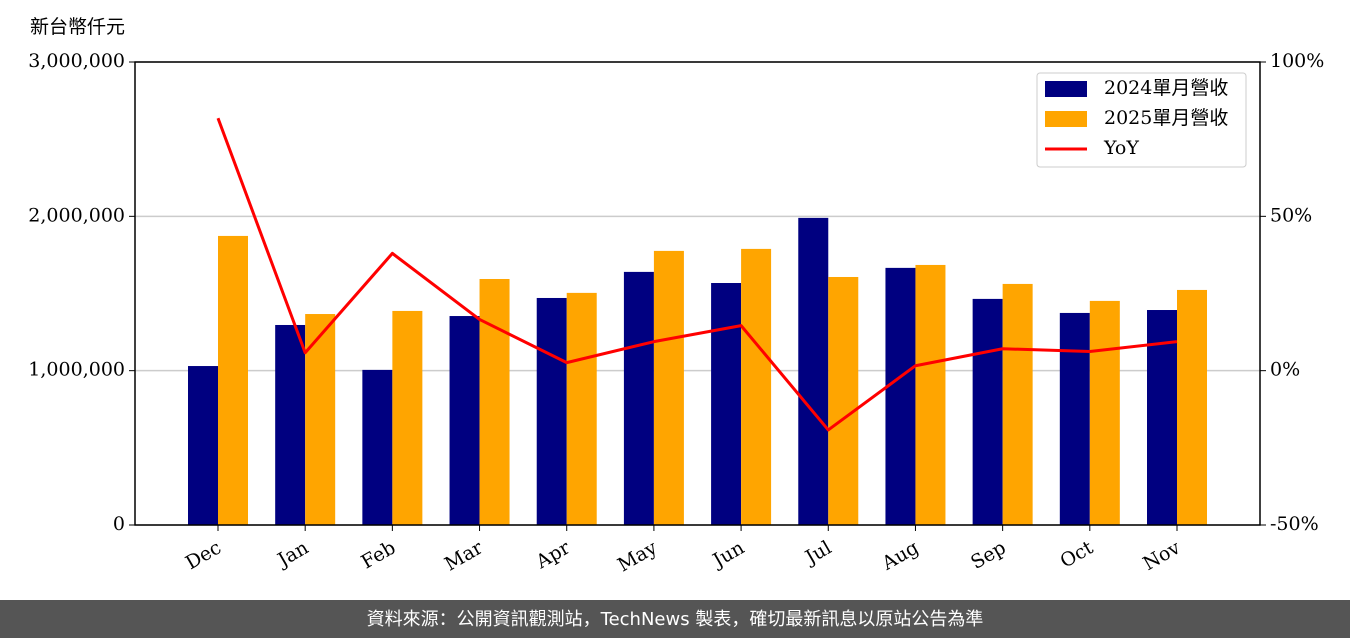  What do you see at coordinates (637, 556) in the screenshot?
I see `x-tick-label: May` at bounding box center [637, 556].